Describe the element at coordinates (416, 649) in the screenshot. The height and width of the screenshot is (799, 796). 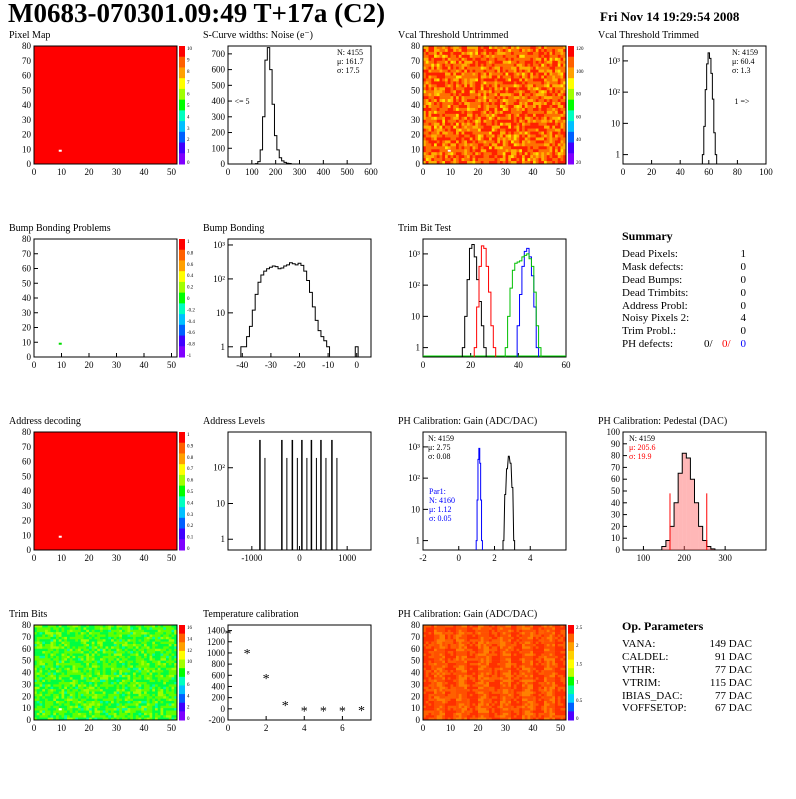
I see `y-tick-label: 60` at that location.